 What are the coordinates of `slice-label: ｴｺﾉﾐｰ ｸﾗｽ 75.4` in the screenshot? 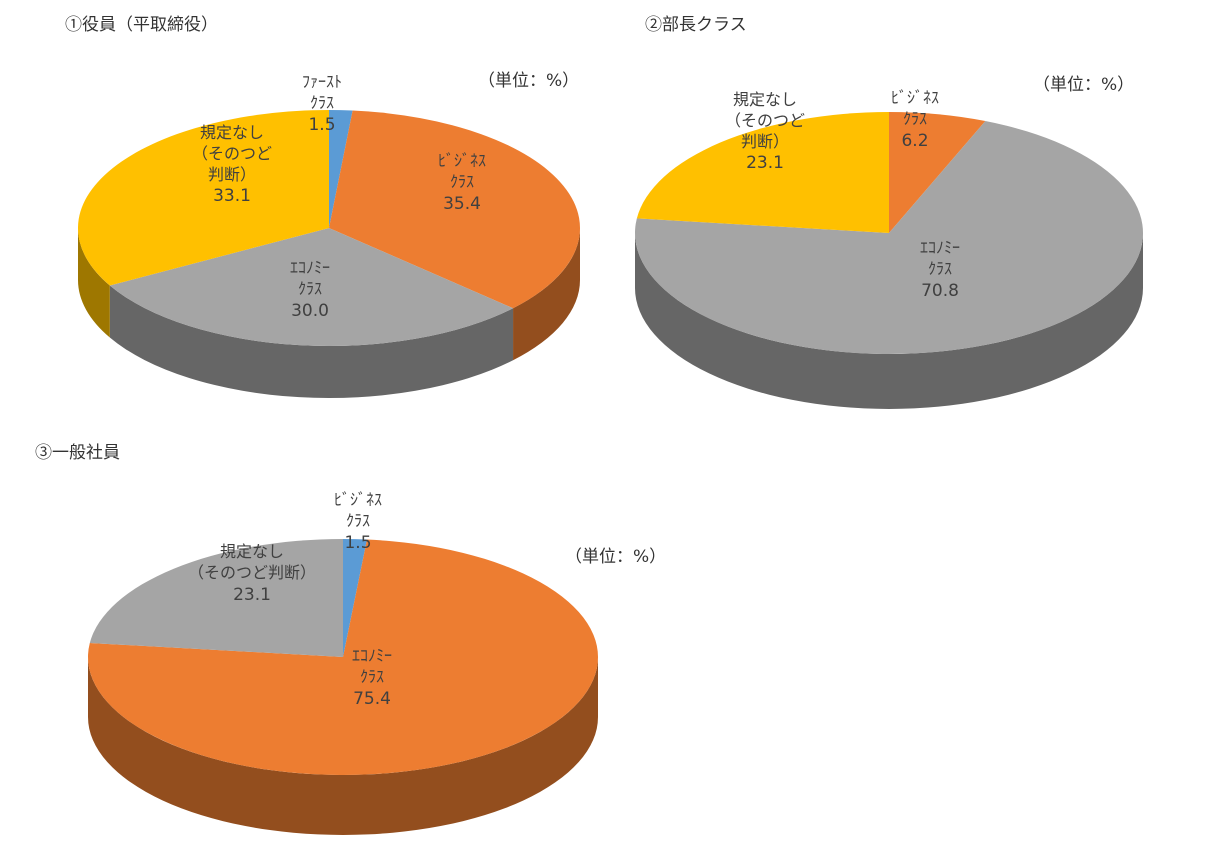 It's located at (372, 678).